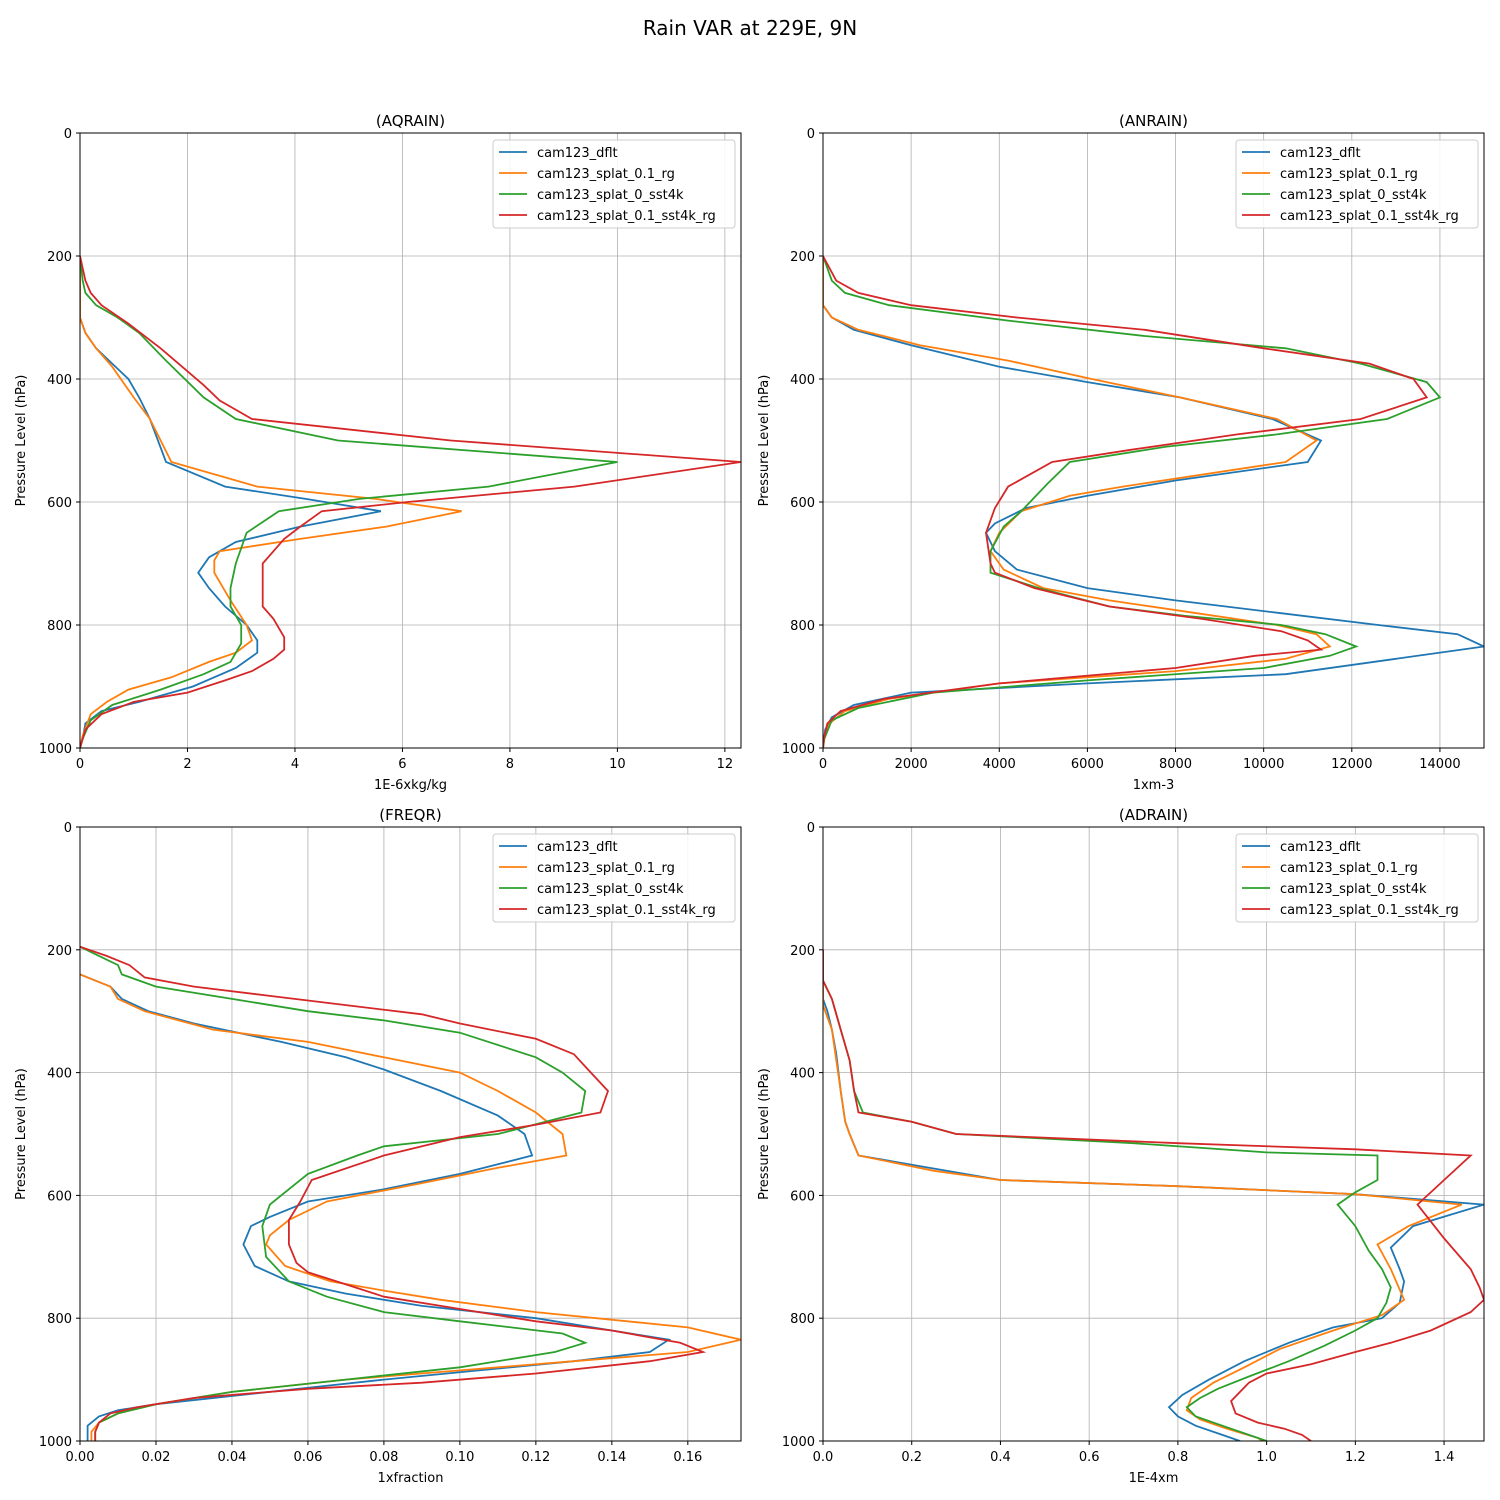 This screenshot has height=1500, width=1500. Describe the element at coordinates (410, 785) in the screenshot. I see `x-axis-label: 1E-6xkg/kg` at that location.